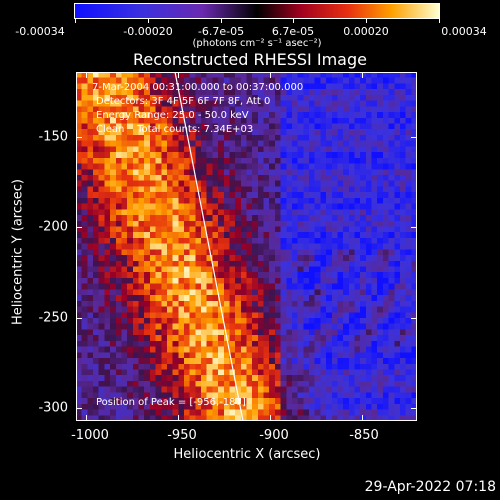 Image resolution: width=500 pixels, height=500 pixels. What do you see at coordinates (148, 31) in the screenshot?
I see `colorbar-tick-label: -0.00020` at bounding box center [148, 31].